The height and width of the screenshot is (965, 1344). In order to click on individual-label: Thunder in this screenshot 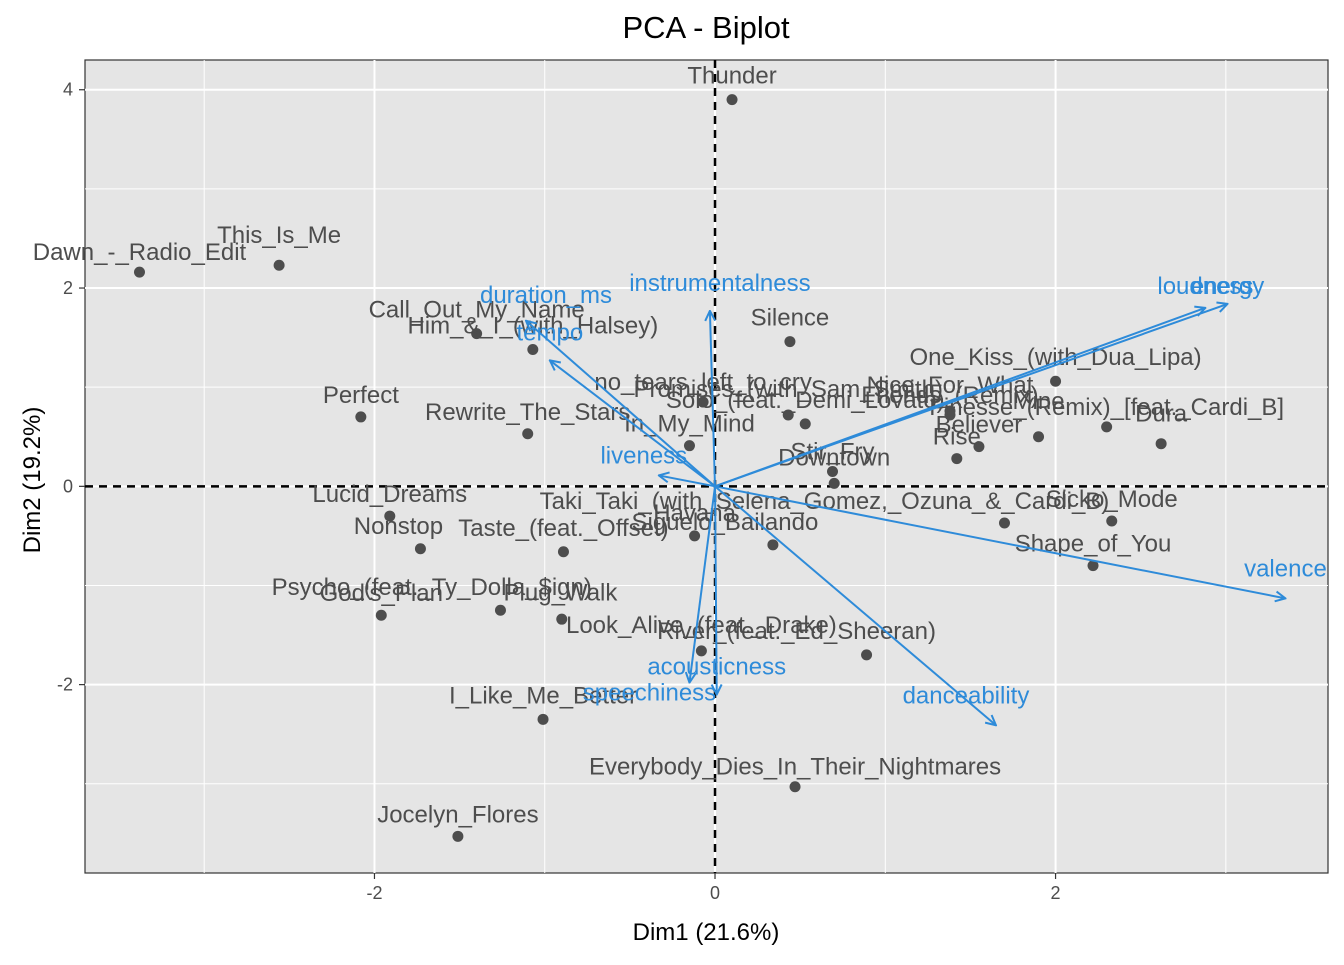, I will do `click(731, 76)`.